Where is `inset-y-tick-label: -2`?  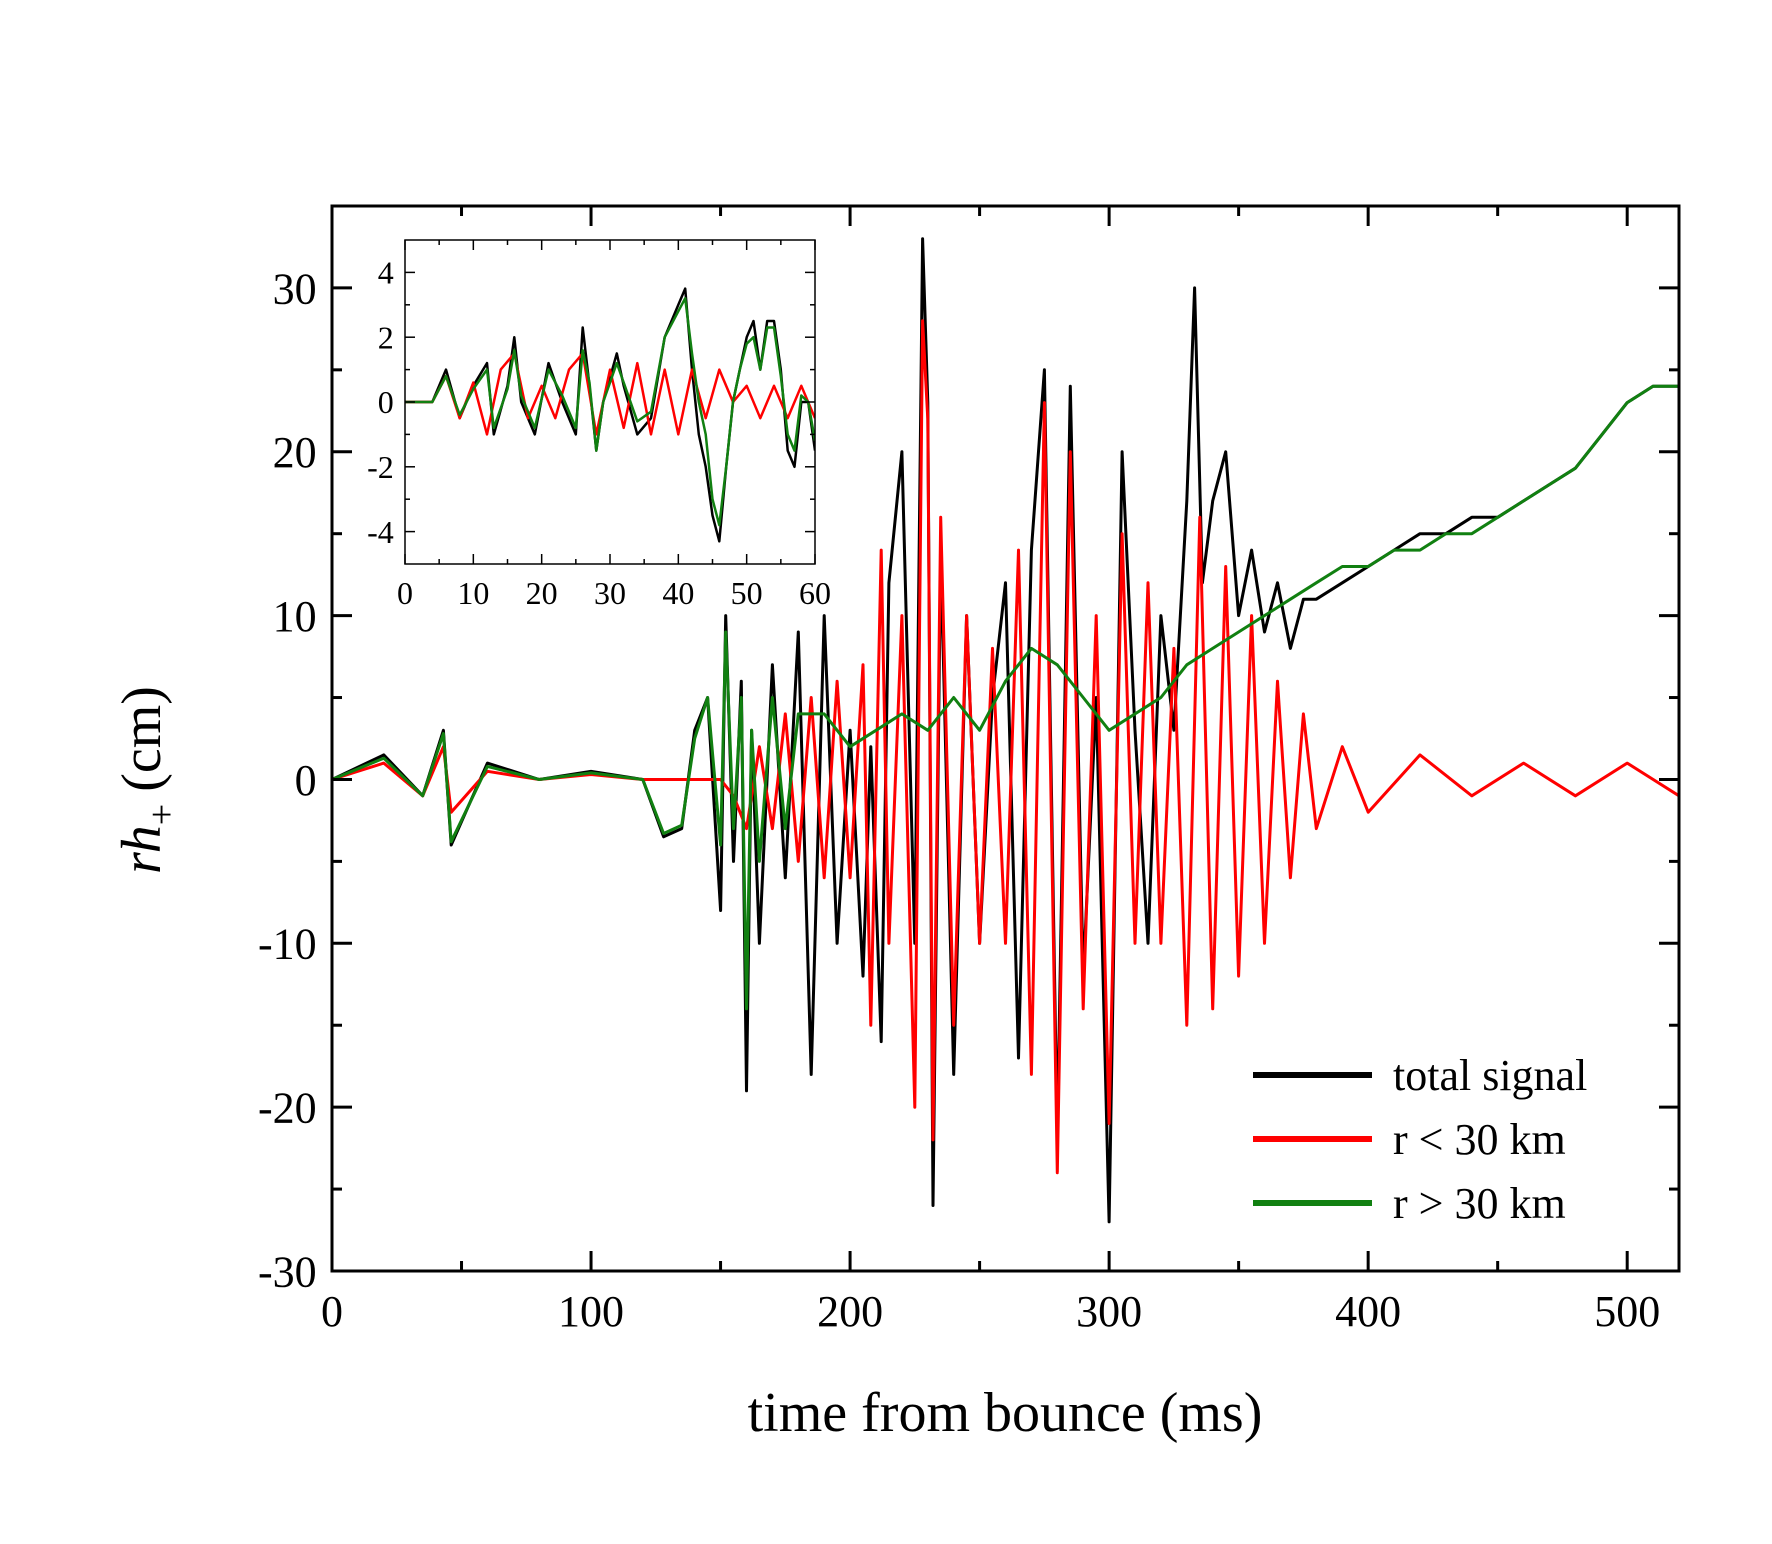
inset-y-tick-label: -2 is located at coordinates (380, 467).